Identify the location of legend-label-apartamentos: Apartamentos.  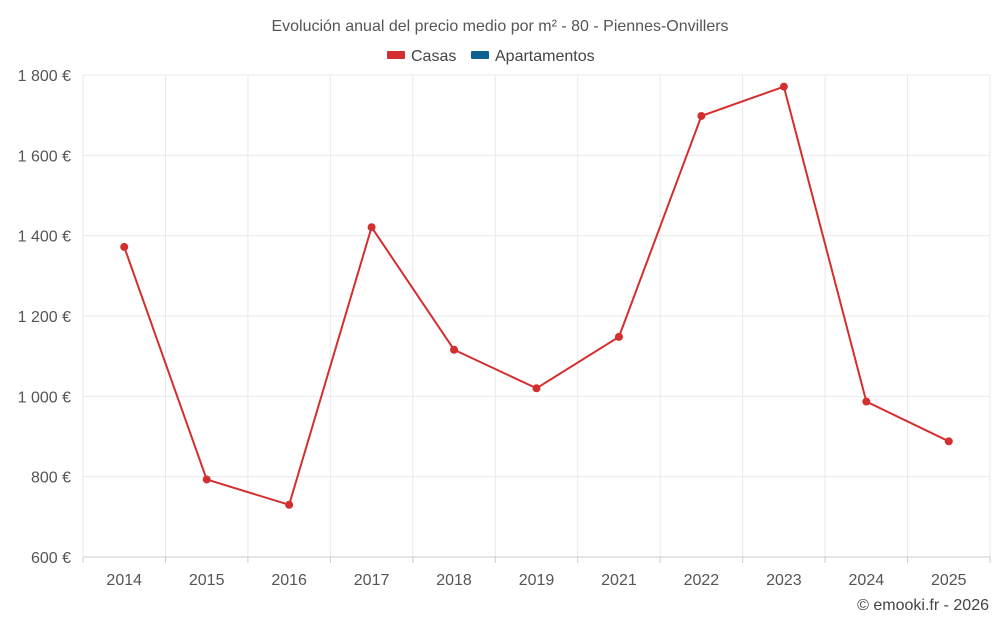
(545, 56).